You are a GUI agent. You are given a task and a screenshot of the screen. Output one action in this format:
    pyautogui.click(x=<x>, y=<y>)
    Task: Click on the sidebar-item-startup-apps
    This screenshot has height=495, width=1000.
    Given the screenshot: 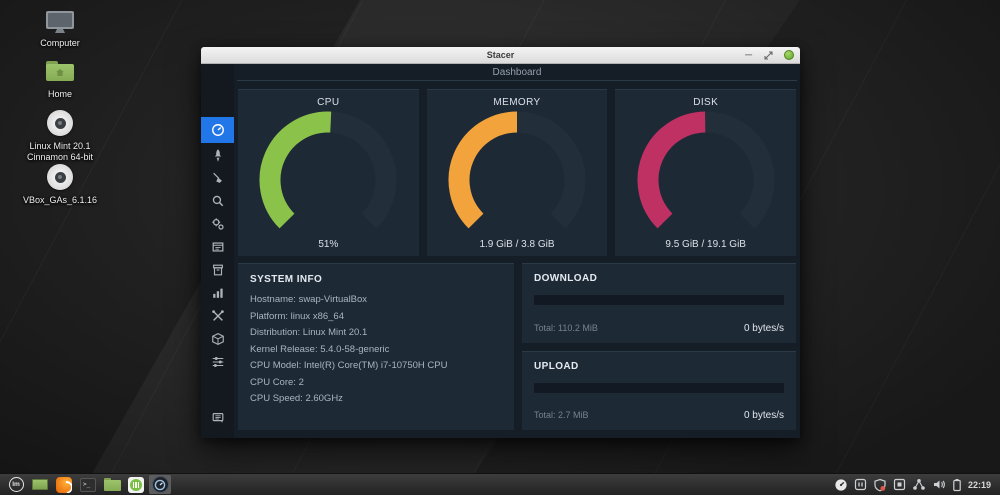 What is the action you would take?
    pyautogui.click(x=217, y=155)
    